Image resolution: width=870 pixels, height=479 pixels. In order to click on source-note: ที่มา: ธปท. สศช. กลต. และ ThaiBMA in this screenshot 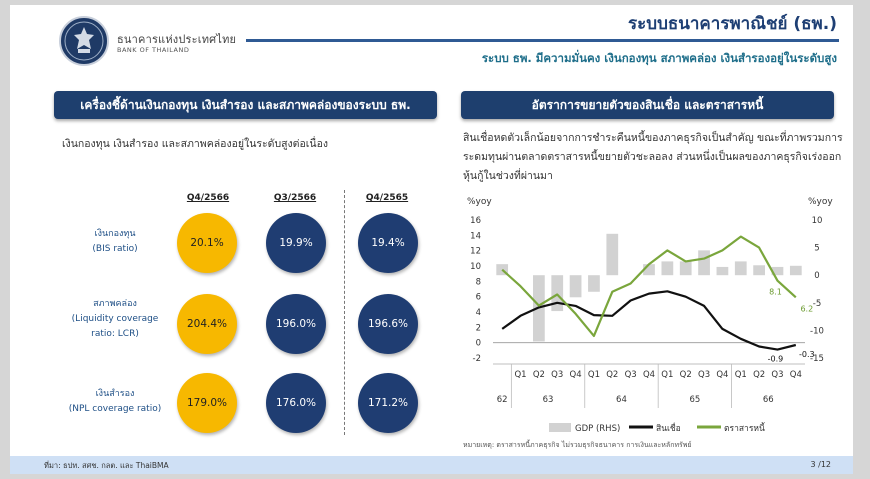, I will do `click(106, 465)`.